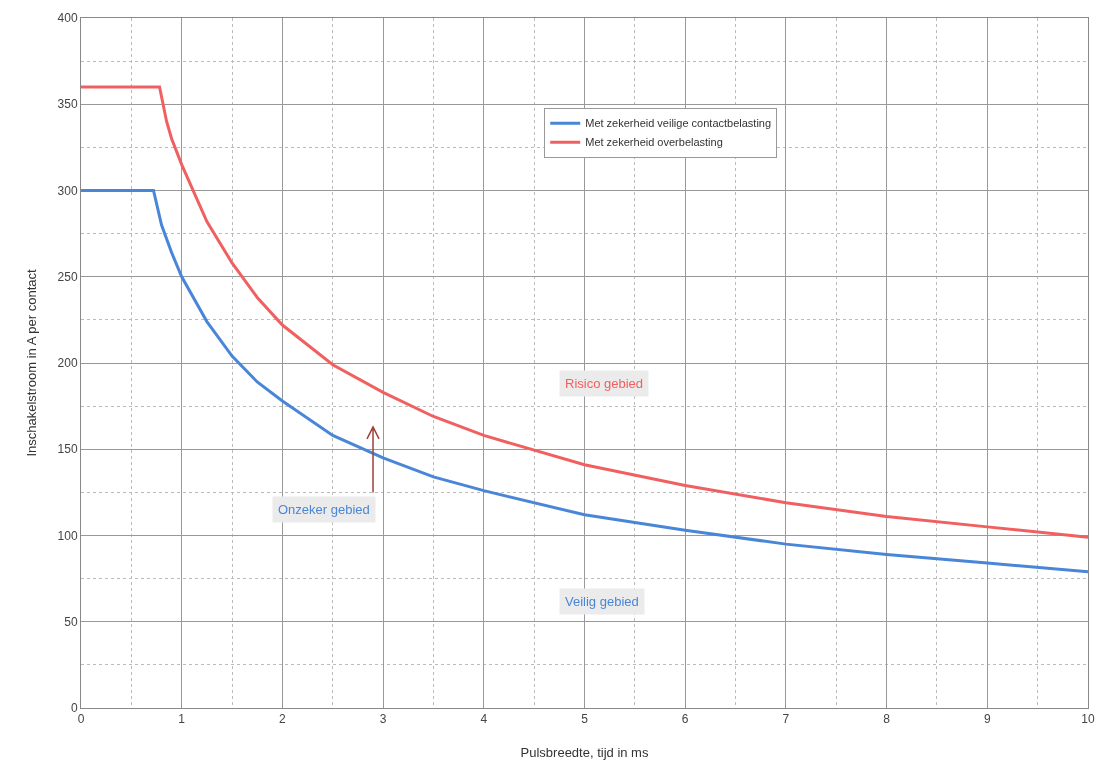 This screenshot has height=779, width=1103. I want to click on annotation: Veilig gebied, so click(602, 601).